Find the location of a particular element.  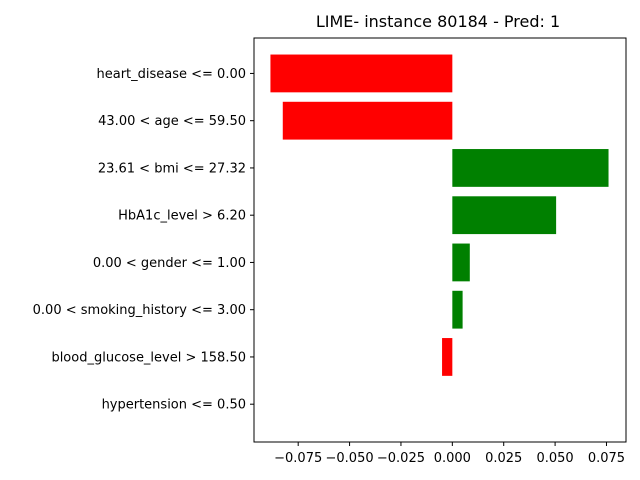

y-tick-label: 0.00 < gender <= 1.00 is located at coordinates (169, 263).